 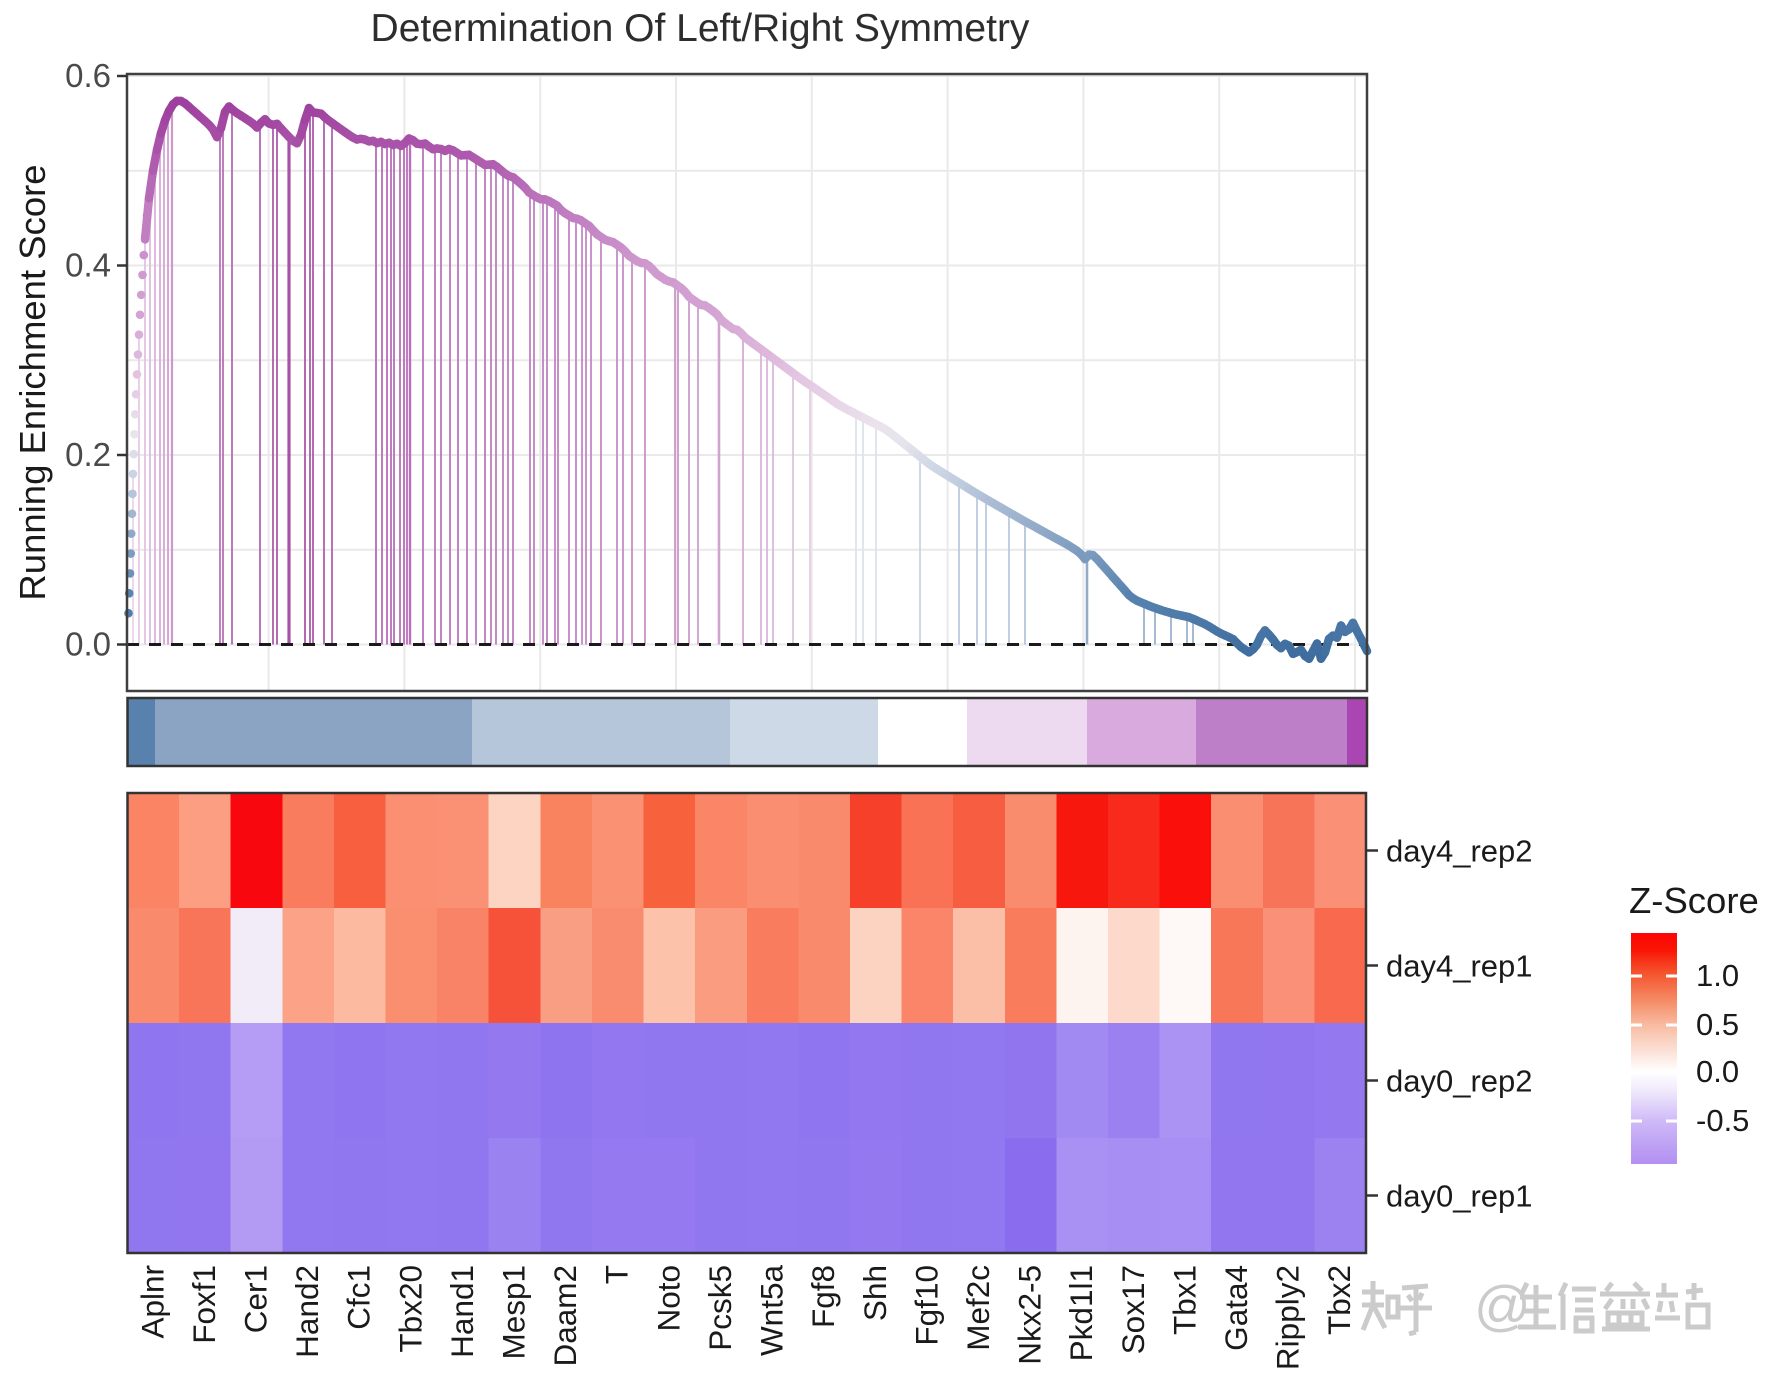 I want to click on svg-text: Ripply2, so click(x=1288, y=1317).